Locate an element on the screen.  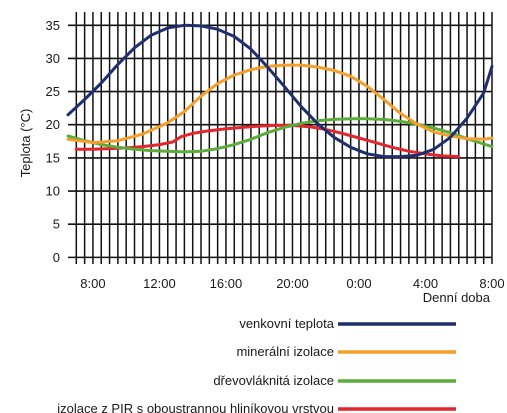
legend-label: dřevovláknitá izolace is located at coordinates (273, 380).